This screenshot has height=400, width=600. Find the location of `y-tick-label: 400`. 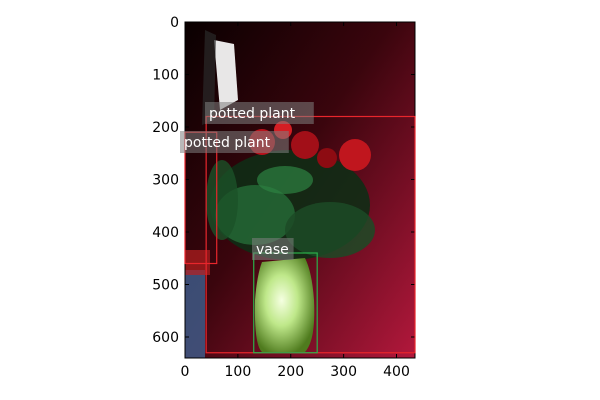

y-tick-label: 400 is located at coordinates (165, 233).